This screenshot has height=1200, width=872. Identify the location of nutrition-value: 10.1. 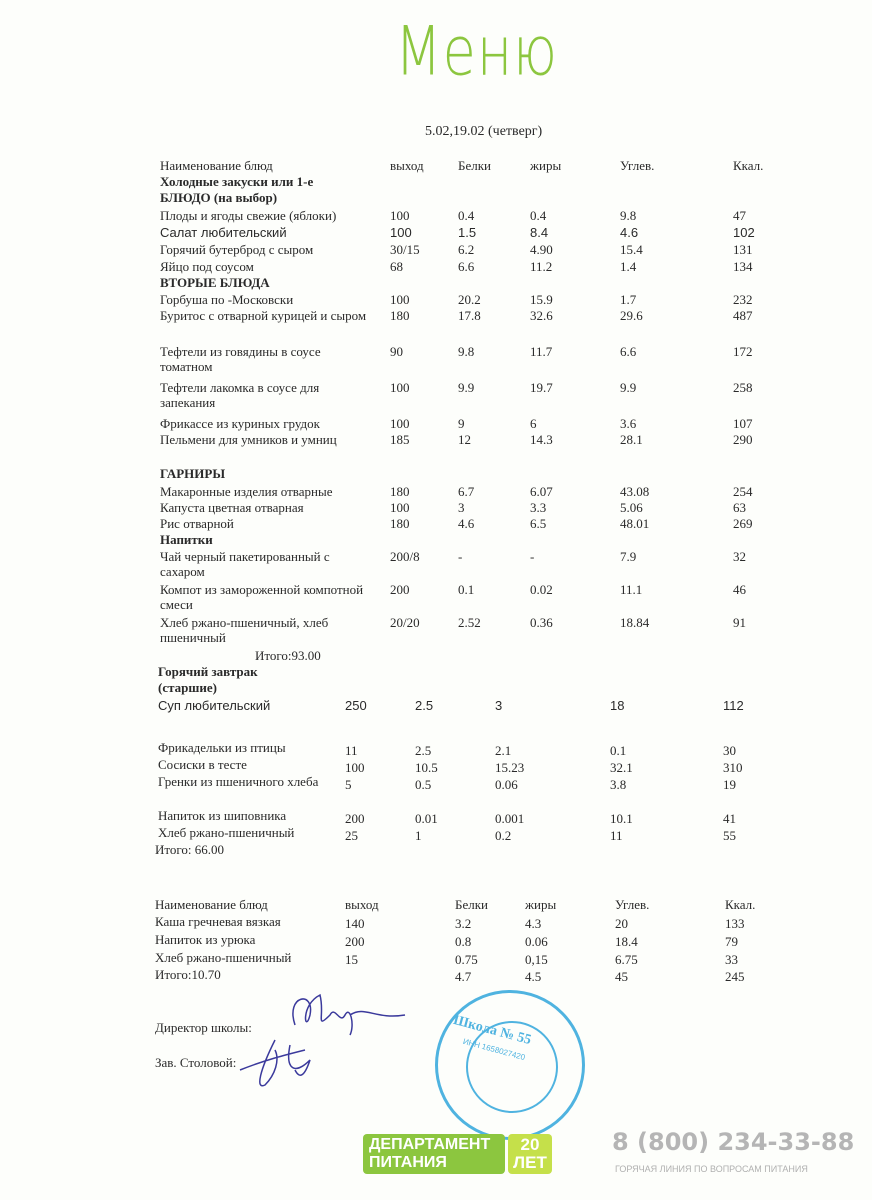
(621, 818).